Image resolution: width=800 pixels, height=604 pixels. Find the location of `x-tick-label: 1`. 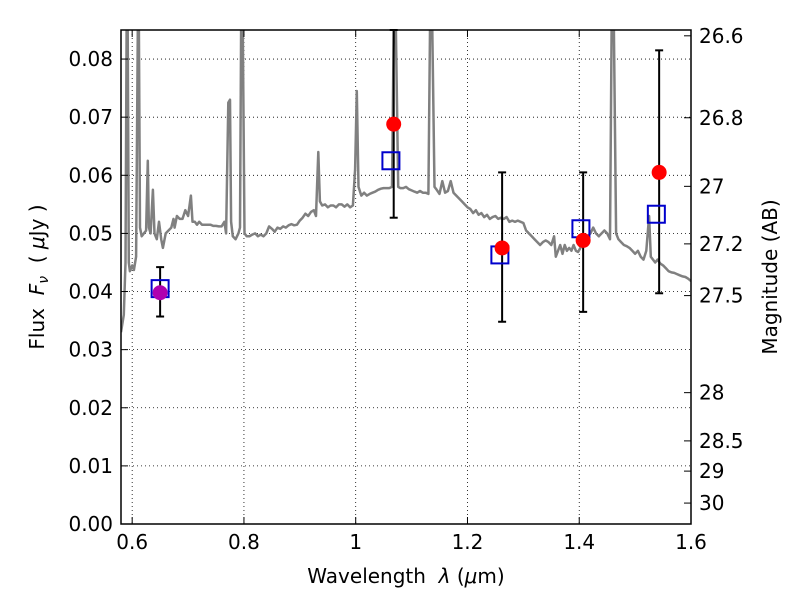

x-tick-label: 1 is located at coordinates (355, 542).